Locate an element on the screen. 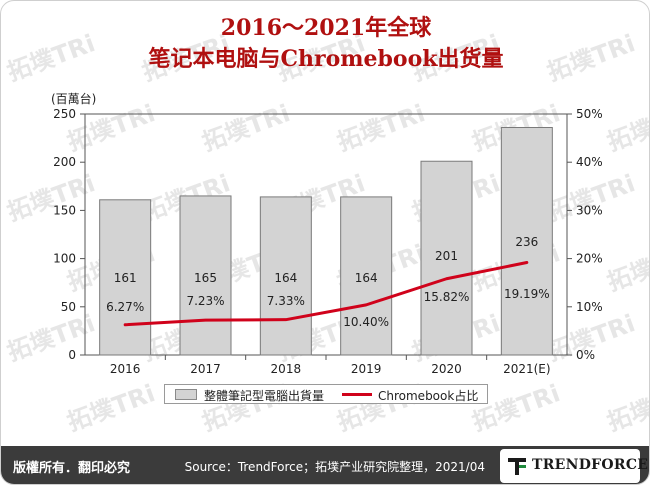  y-right-tick-label: 40% is located at coordinates (589, 162).